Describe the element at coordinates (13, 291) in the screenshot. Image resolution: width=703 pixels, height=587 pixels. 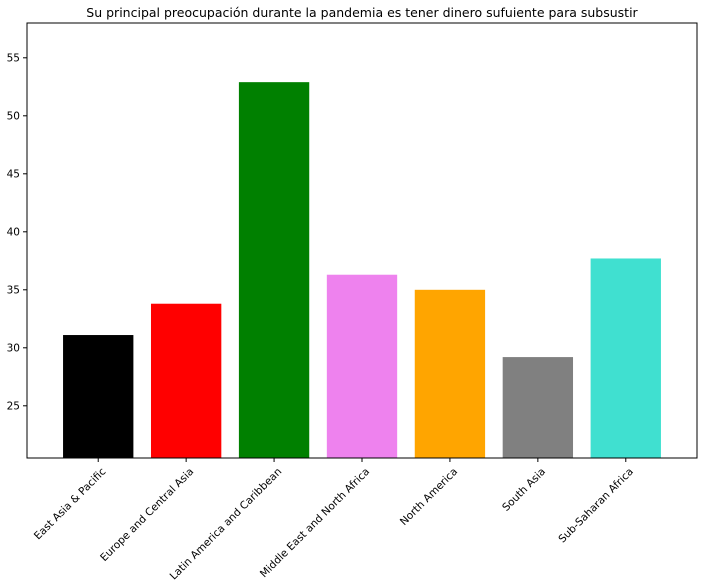
I see `y-tick-label: 35` at that location.